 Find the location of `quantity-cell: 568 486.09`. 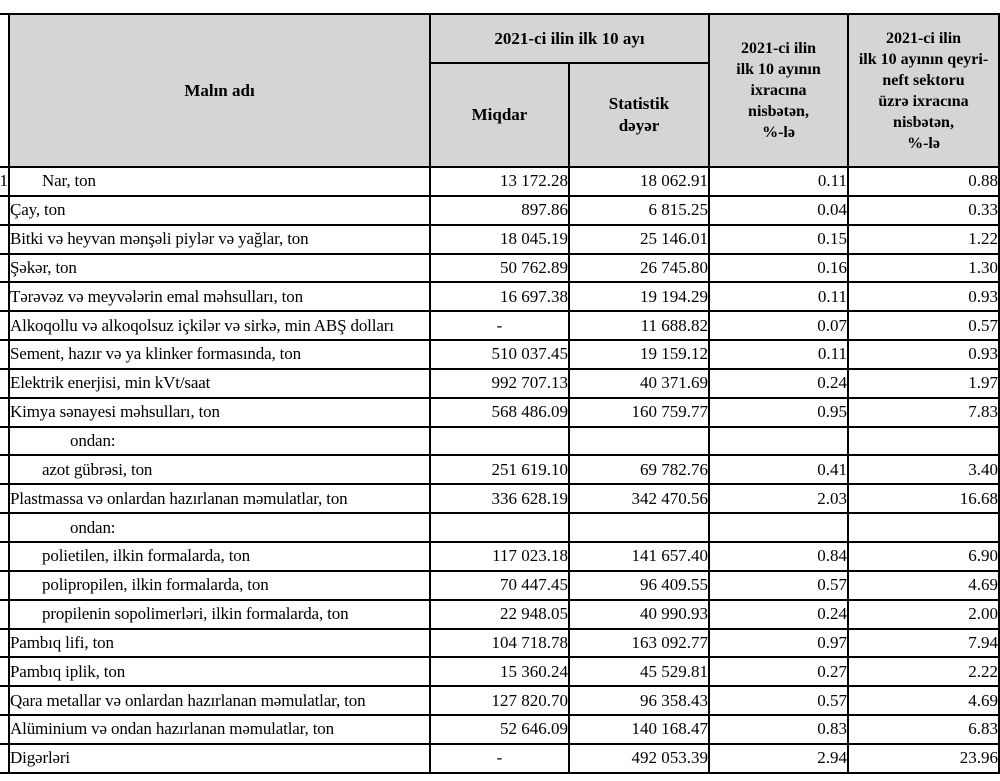

quantity-cell: 568 486.09 is located at coordinates (499, 412).